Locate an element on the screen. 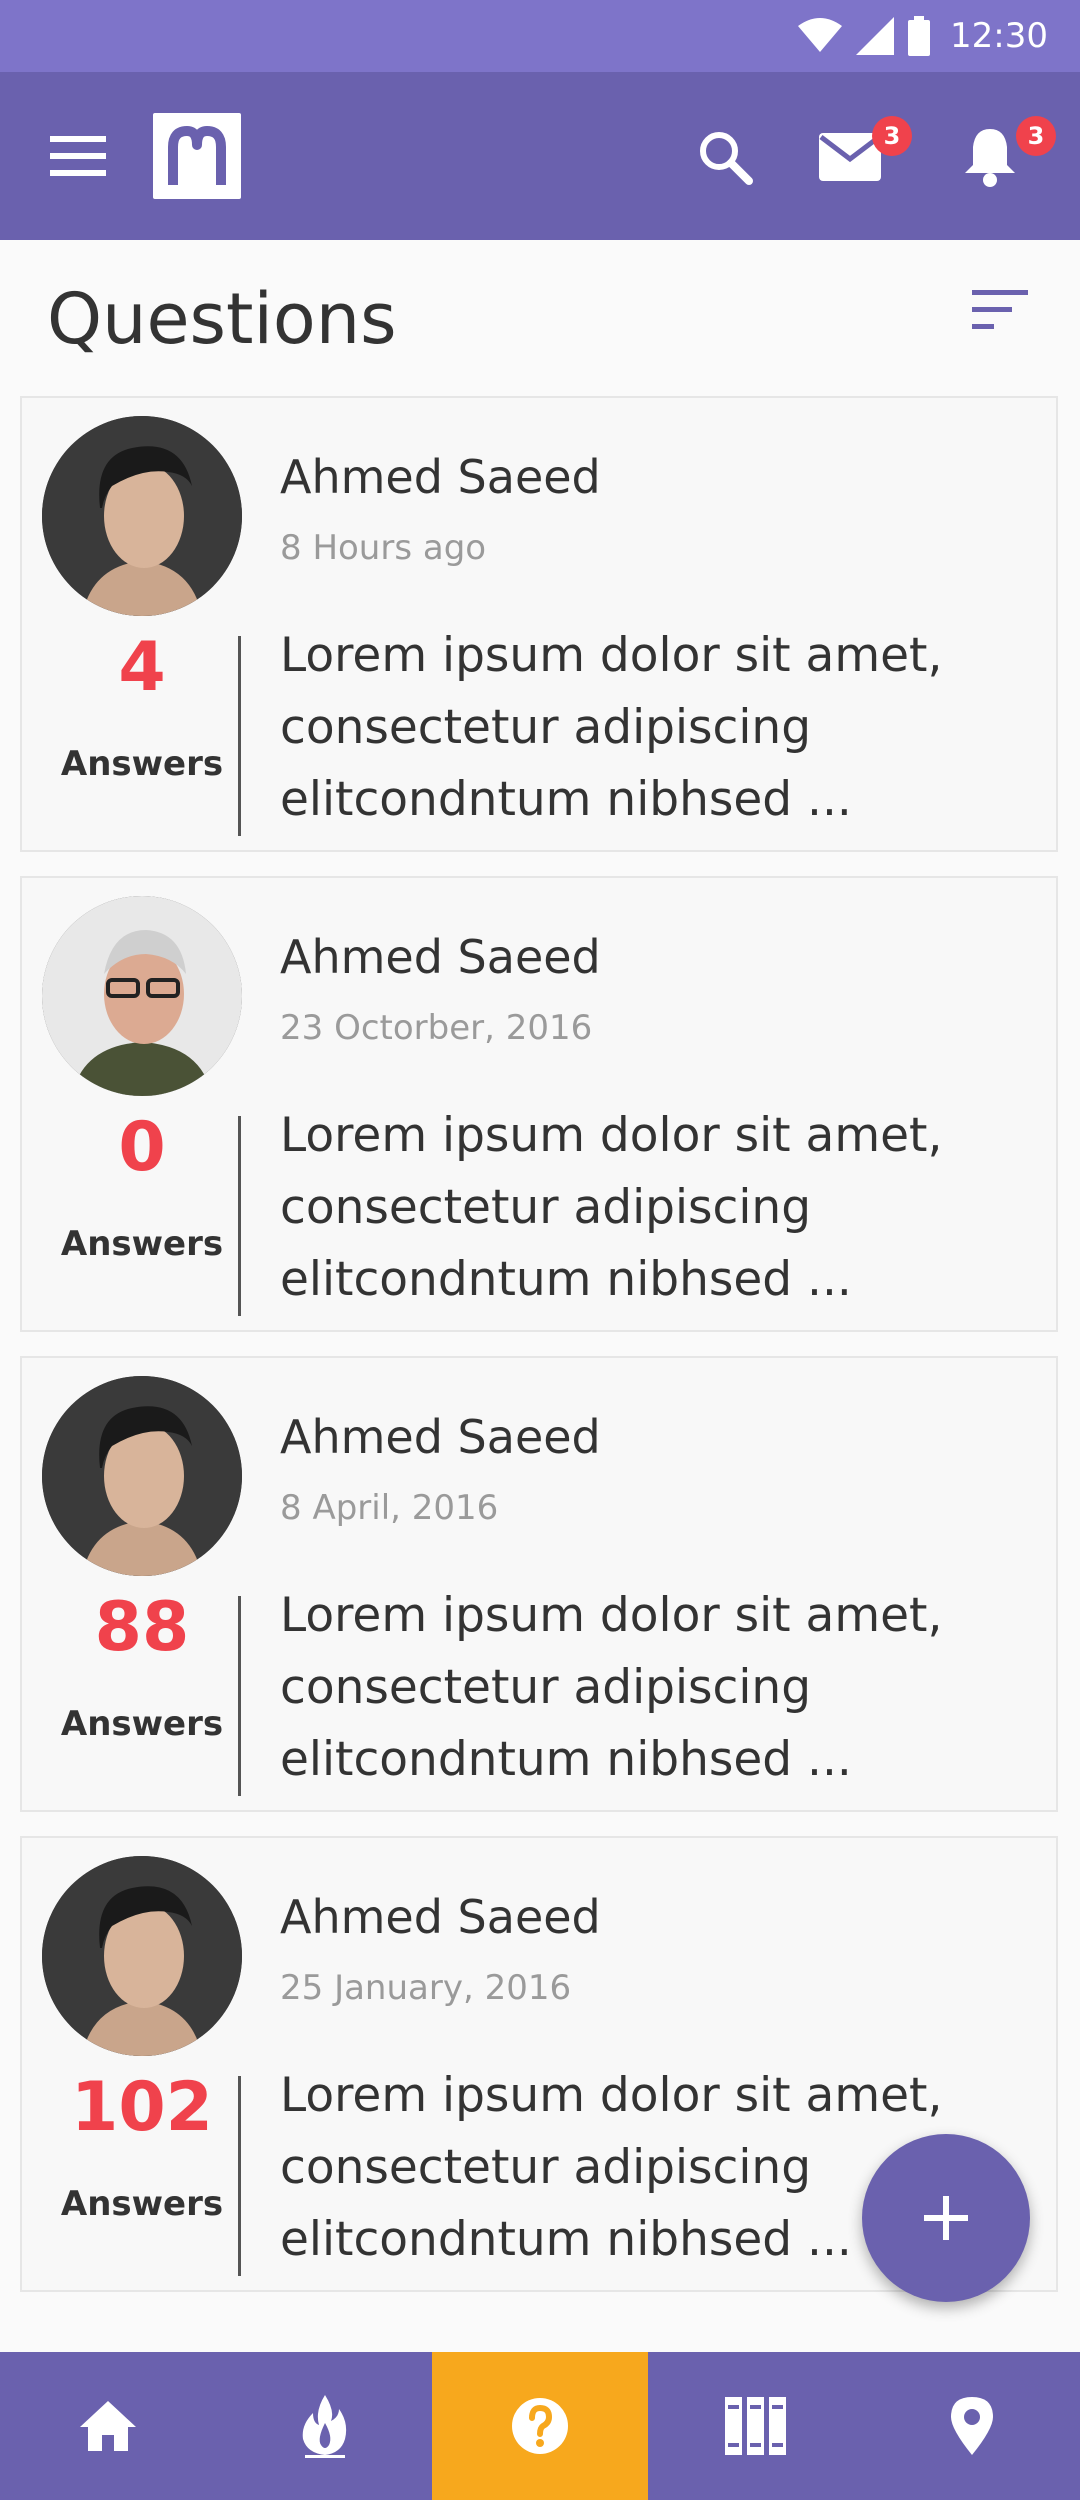 The image size is (1080, 2500). question-date: 8 April, 2016 is located at coordinates (389, 1508).